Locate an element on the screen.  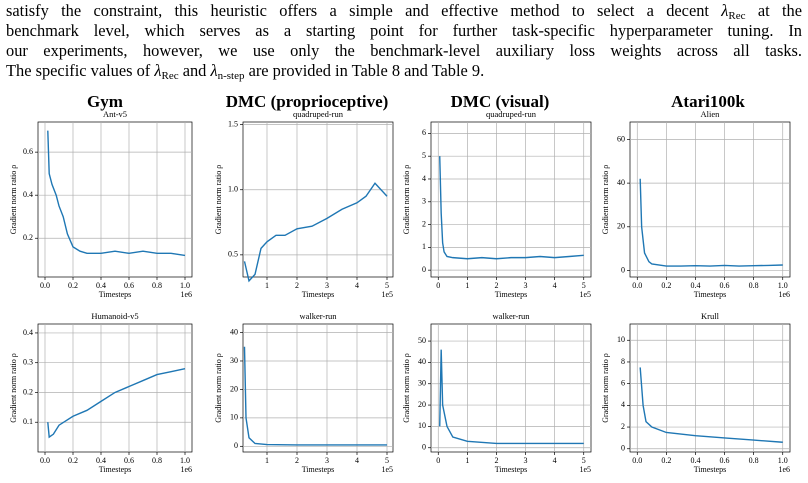
y-tick-label: 3 is located at coordinates (424, 201).